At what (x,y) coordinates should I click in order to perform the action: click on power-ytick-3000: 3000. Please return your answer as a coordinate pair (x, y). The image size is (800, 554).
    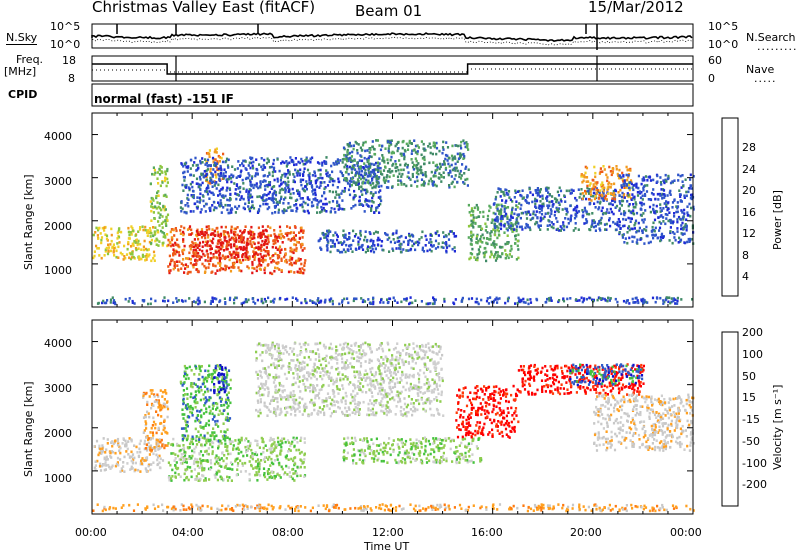
    Looking at the image, I should click on (58, 181).